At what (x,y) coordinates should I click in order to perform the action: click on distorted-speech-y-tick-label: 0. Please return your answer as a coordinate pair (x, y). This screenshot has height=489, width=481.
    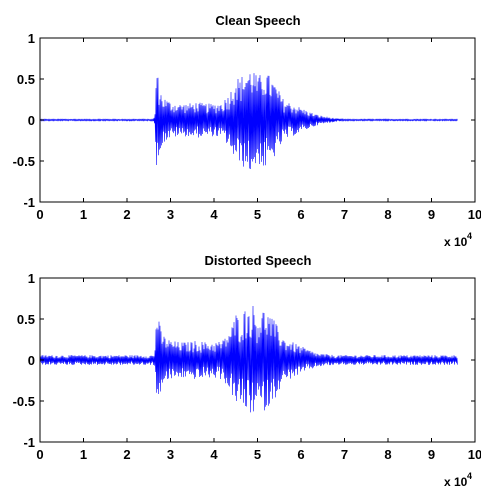
    Looking at the image, I should click on (31, 360).